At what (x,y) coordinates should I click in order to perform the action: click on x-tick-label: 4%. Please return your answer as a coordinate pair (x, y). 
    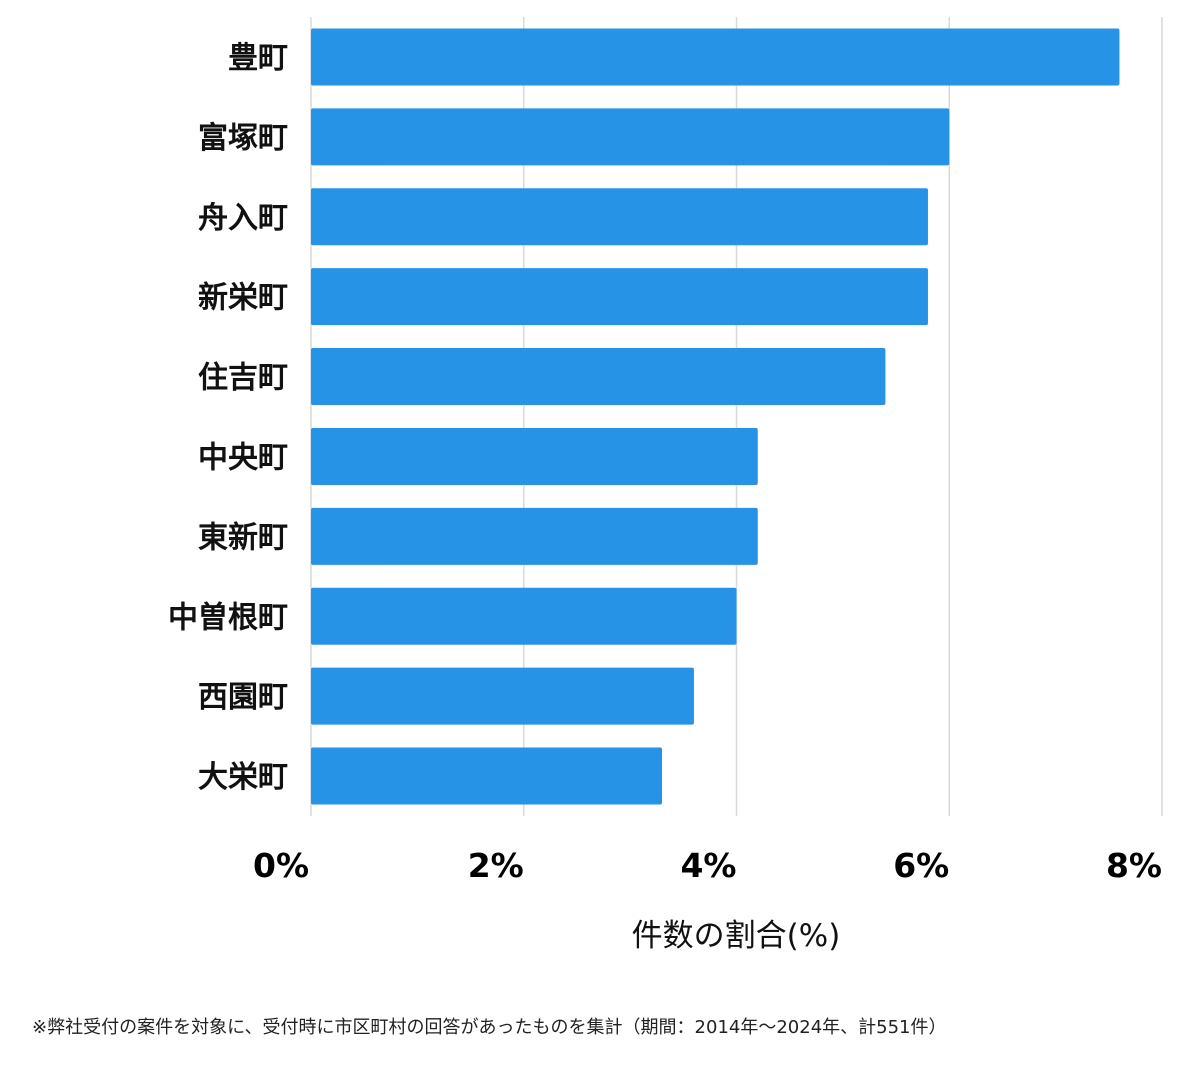
    Looking at the image, I should click on (708, 865).